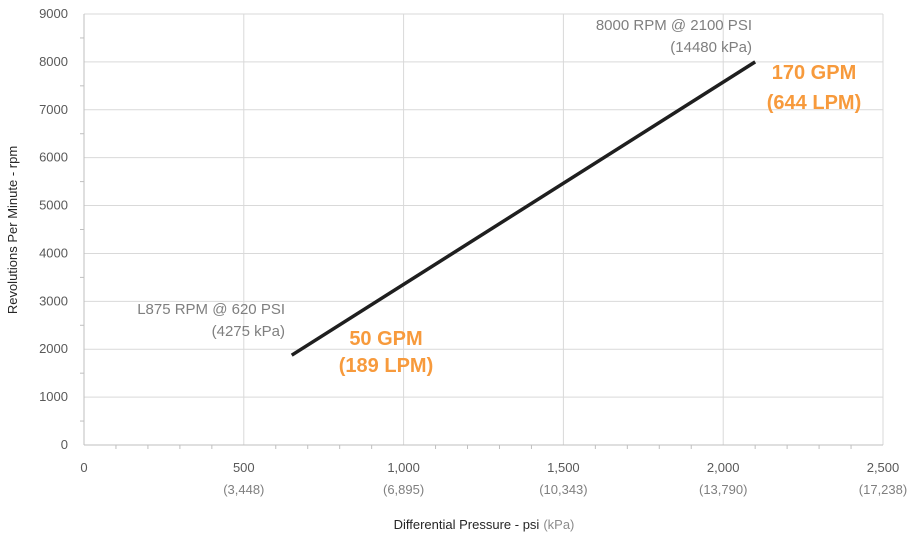 Image resolution: width=919 pixels, height=537 pixels. What do you see at coordinates (385, 339) in the screenshot?
I see `flow-rate-annotation: 50 GPM` at bounding box center [385, 339].